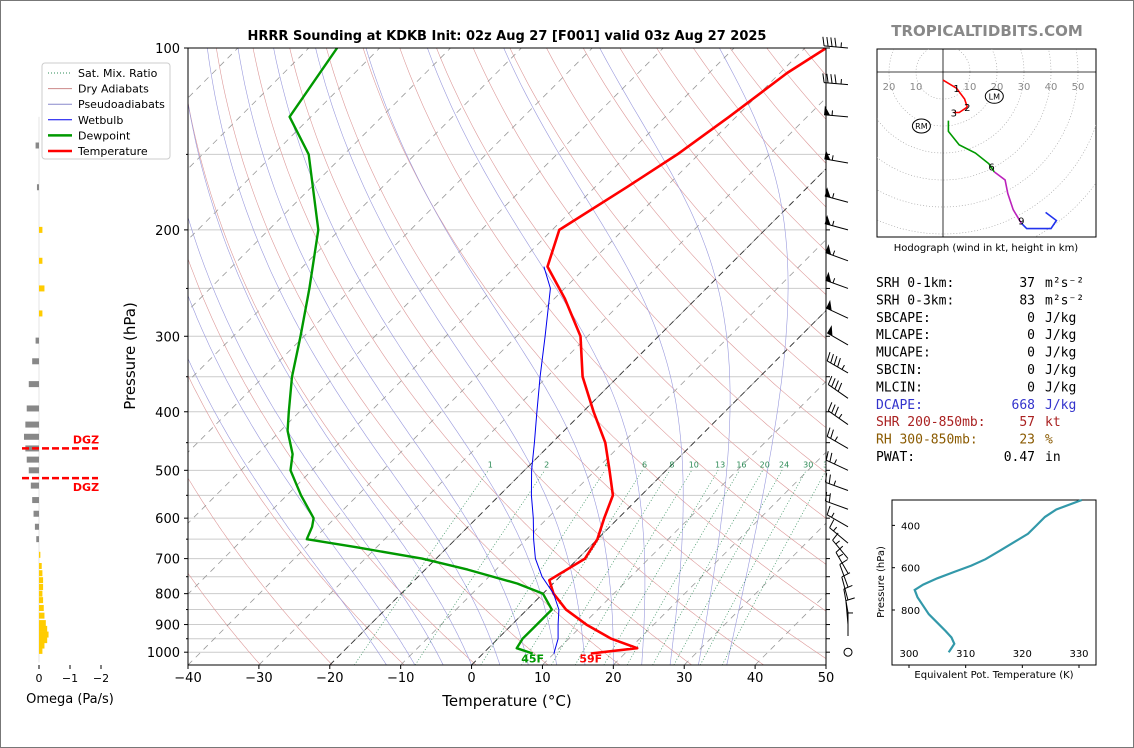 This screenshot has height=748, width=1134. Describe the element at coordinates (187, 678) in the screenshot. I see `x-tick-label: −40` at that location.